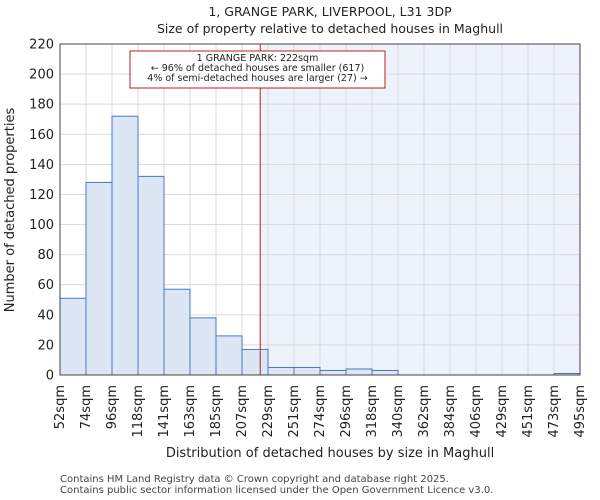  I want to click on x-tick-label: 429sqm, so click(502, 411).